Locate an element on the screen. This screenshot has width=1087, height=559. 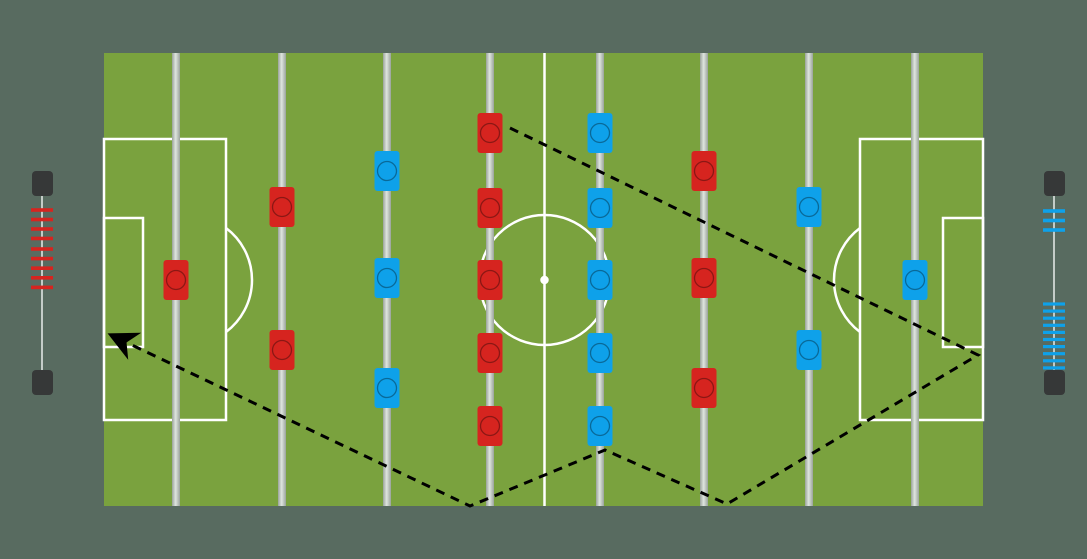
red-score-counter is located at coordinates (42, 283).